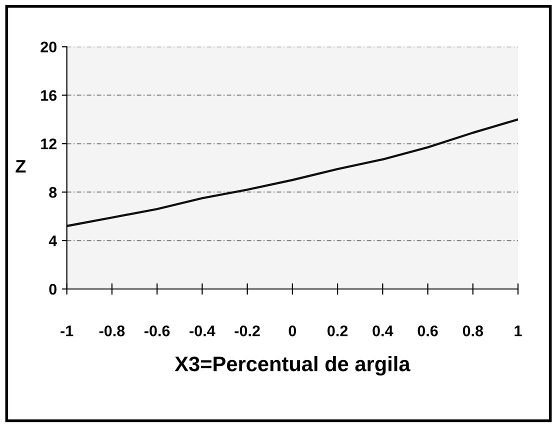  What do you see at coordinates (49, 144) in the screenshot?
I see `y-tick-label: 12` at bounding box center [49, 144].